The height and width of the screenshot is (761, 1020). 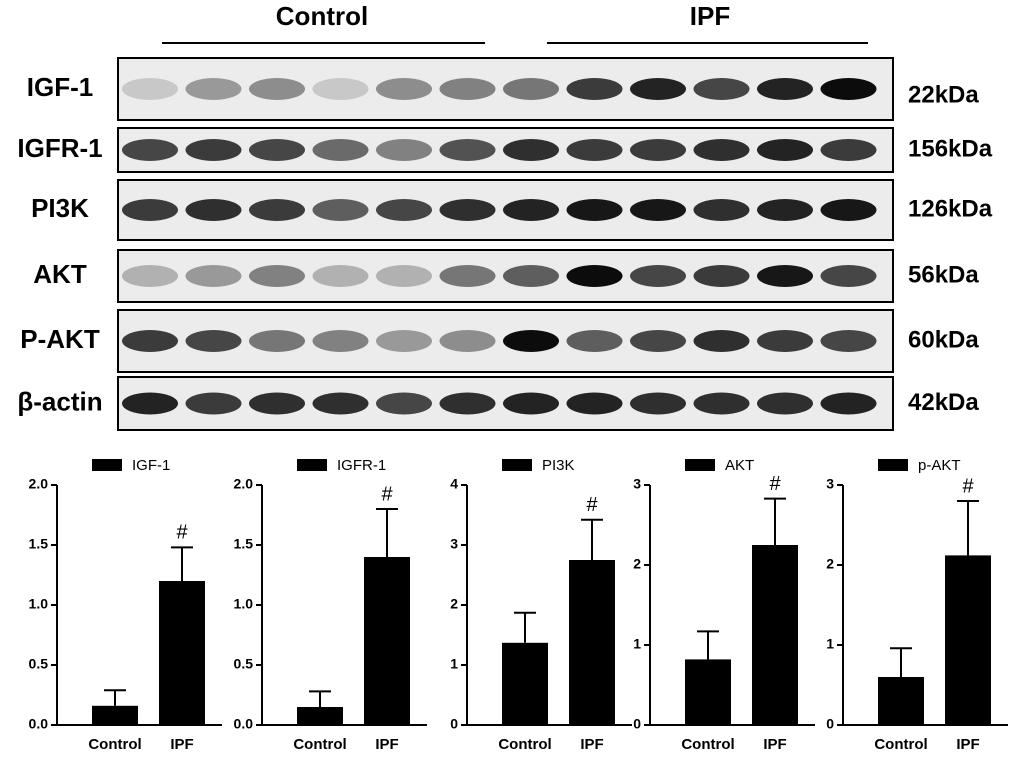 I want to click on y-tick-label: 0, so click(x=830, y=724).